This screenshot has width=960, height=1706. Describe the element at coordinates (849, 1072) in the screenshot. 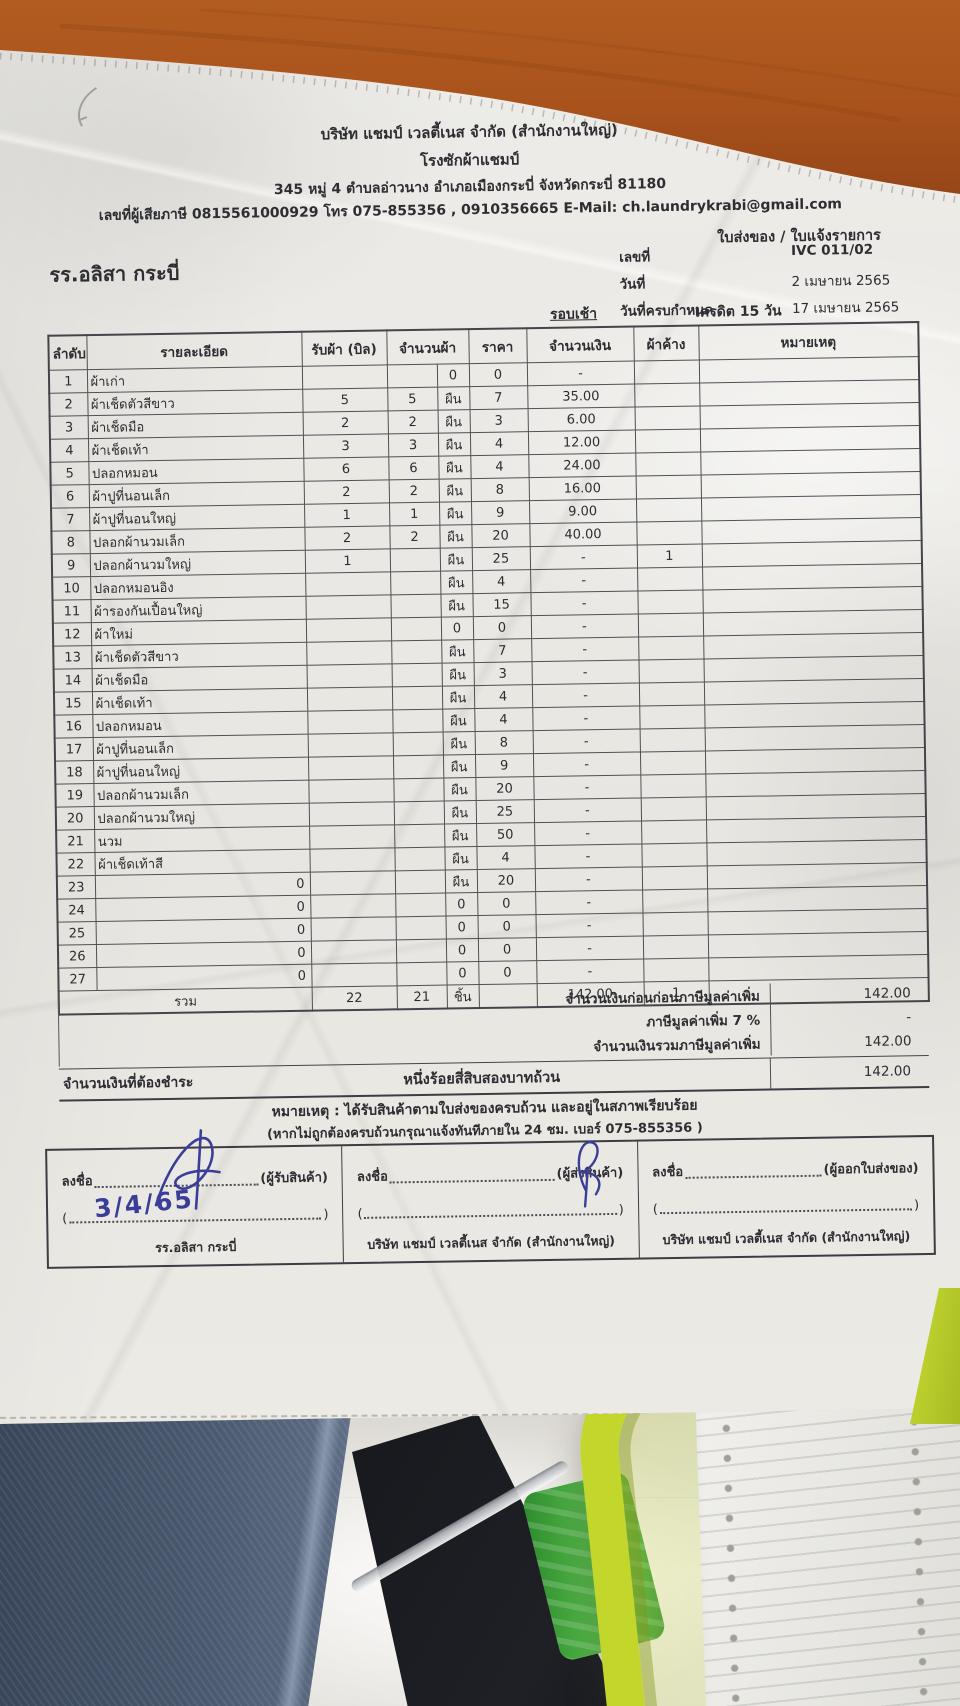

I see `amount-due-value: 142.00` at that location.